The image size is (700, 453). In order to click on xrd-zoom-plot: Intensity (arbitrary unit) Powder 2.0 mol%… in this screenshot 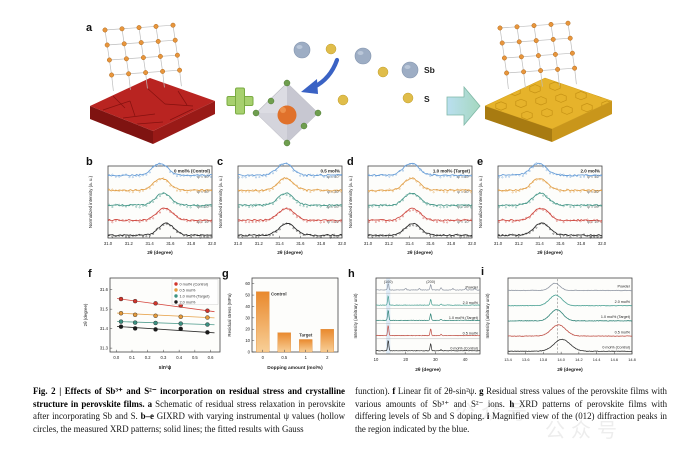, I will do `click(560, 325)`.